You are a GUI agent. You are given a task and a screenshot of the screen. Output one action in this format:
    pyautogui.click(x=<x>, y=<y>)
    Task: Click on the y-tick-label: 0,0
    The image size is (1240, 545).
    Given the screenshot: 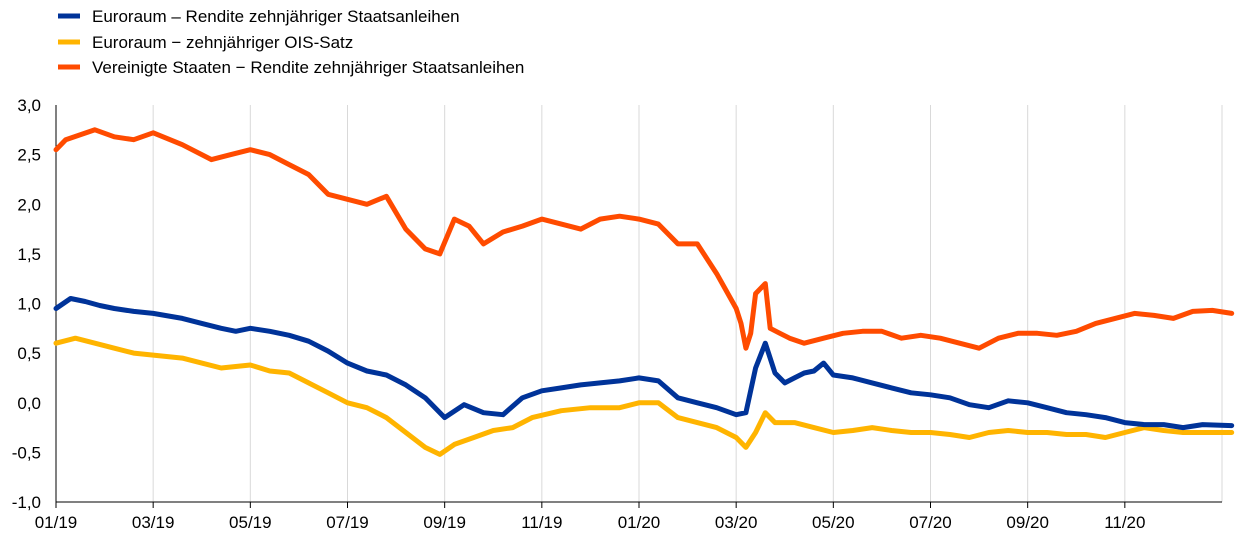 What is the action you would take?
    pyautogui.click(x=29, y=403)
    